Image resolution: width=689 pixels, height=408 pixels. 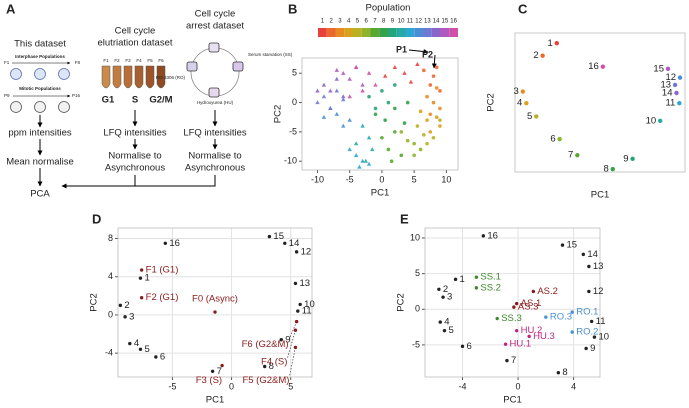 What do you see at coordinates (323, 22) in the screenshot?
I see `legend-label: 1` at bounding box center [323, 22].